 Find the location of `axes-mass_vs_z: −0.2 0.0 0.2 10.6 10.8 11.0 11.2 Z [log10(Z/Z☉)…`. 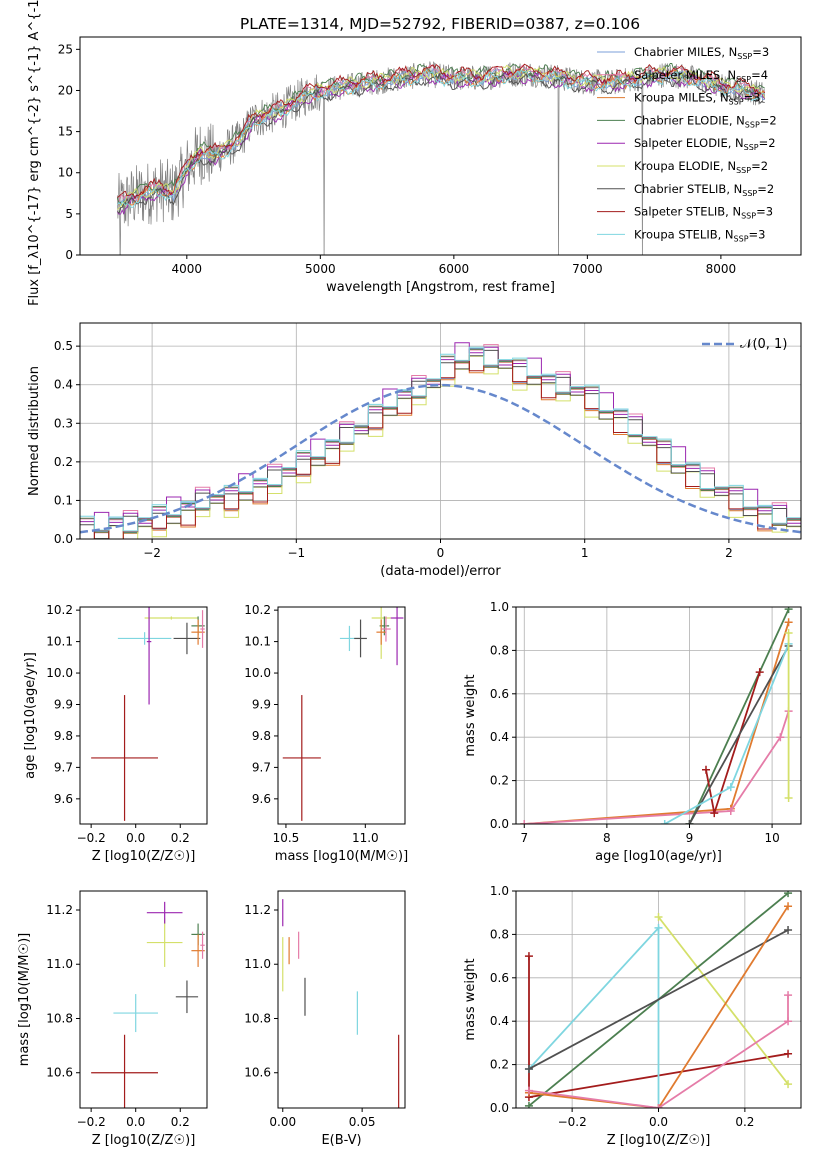

axes-mass_vs_z: −0.2 0.0 0.2 10.6 10.8 11.0 11.2 Z [log10(Z/Z☉)… is located at coordinates (112, 1019).